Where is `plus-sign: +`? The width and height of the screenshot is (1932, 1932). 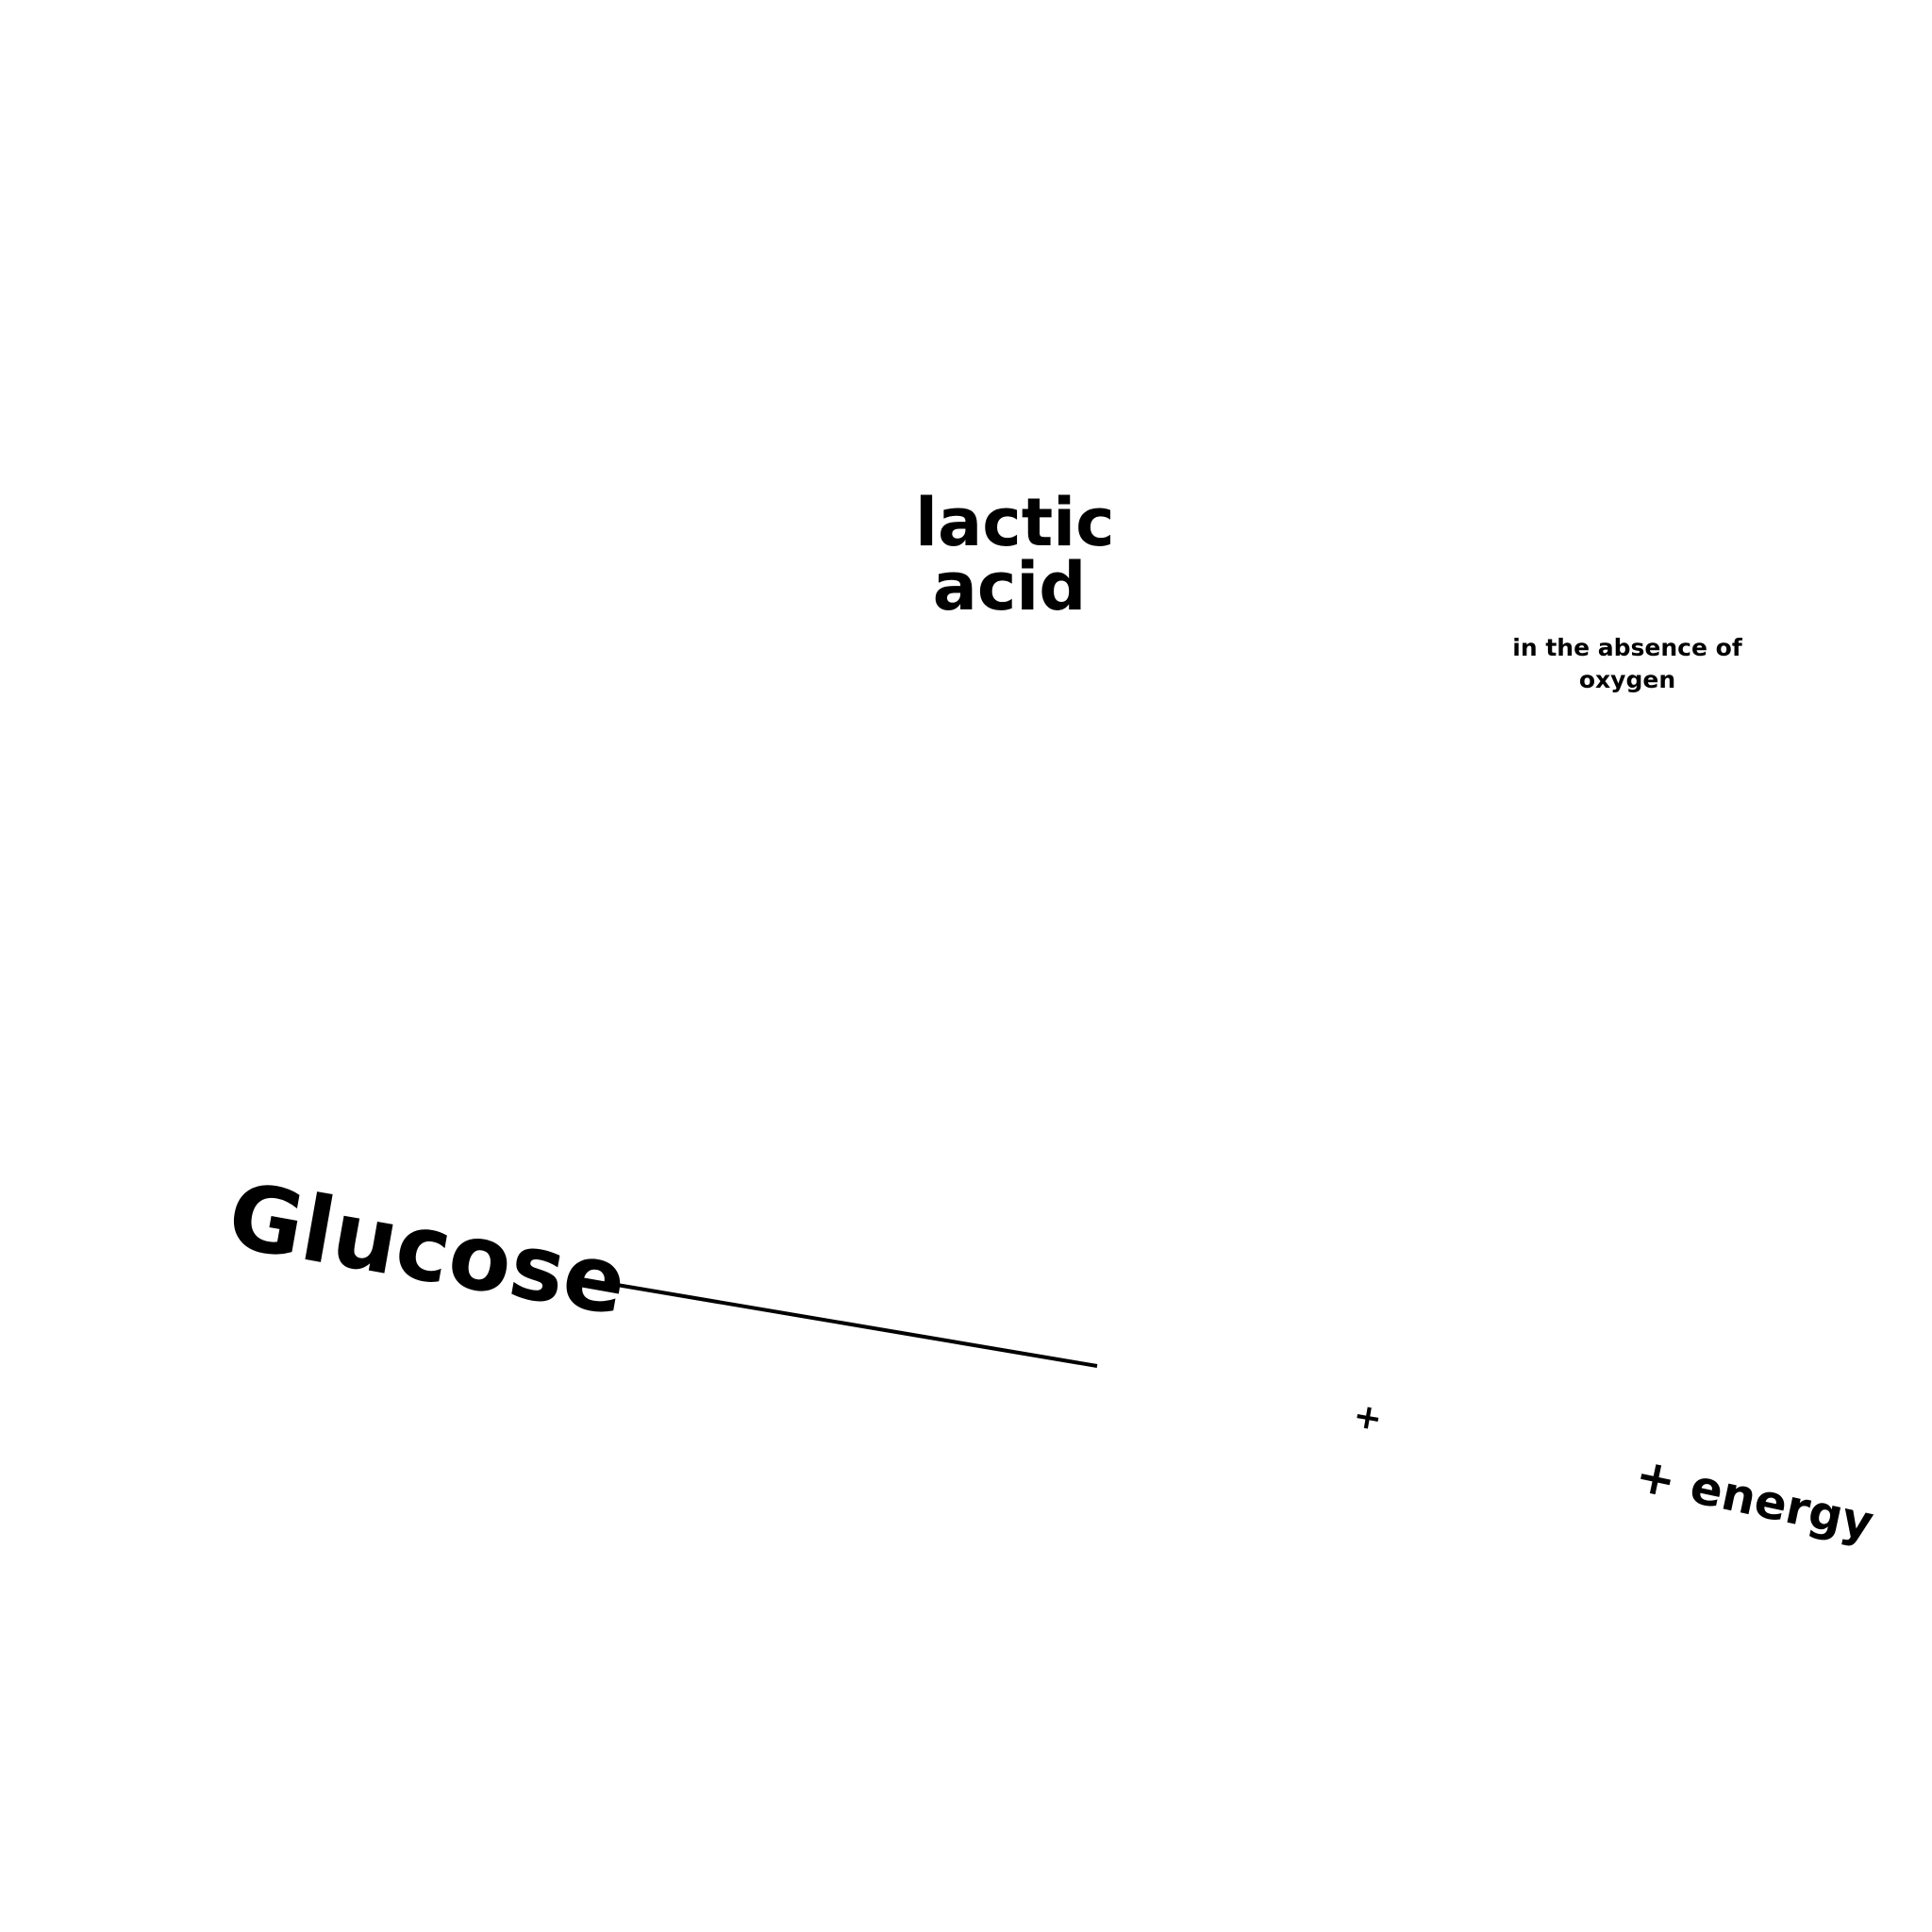
plus-sign: + is located at coordinates (1368, 1418).